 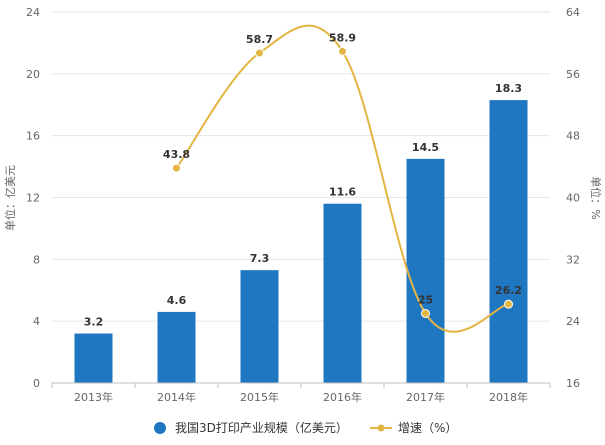 What do you see at coordinates (260, 258) in the screenshot?
I see `bar-data-label: 7.3` at bounding box center [260, 258].